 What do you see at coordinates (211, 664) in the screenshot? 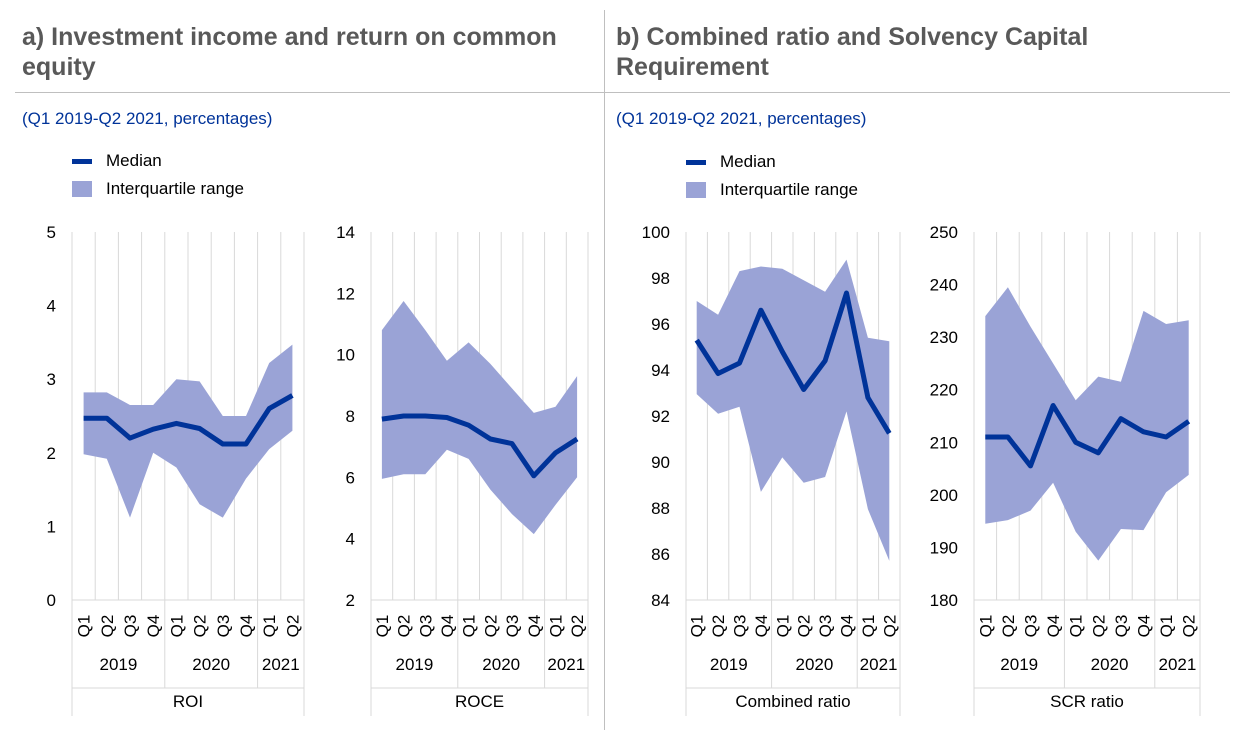
I see `roi-year-label: 2020` at bounding box center [211, 664].